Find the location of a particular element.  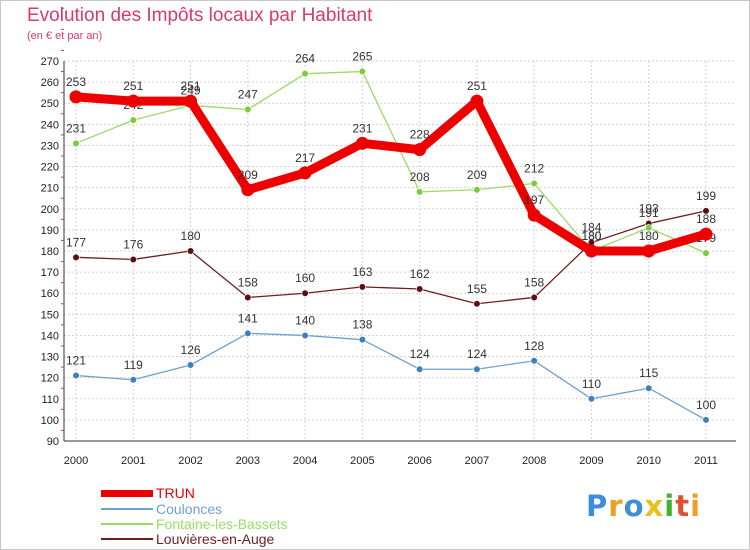

data-label: 264 is located at coordinates (305, 59).